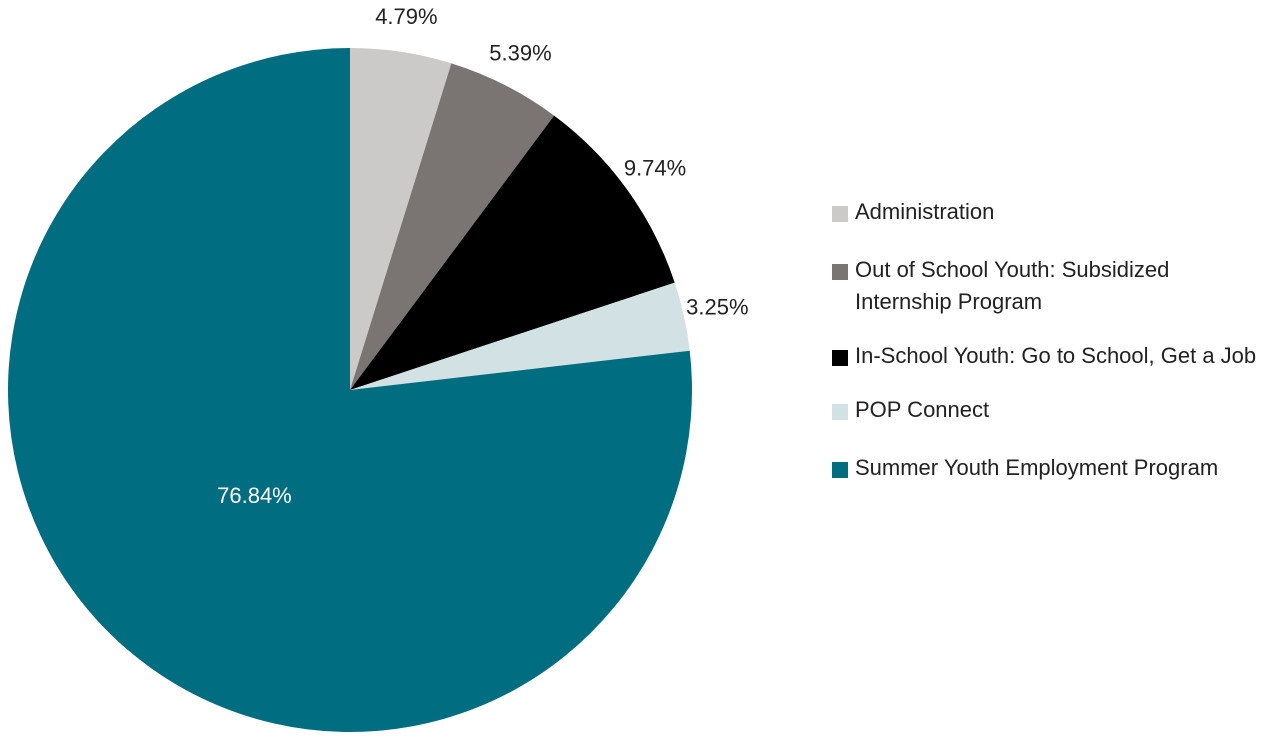 Image resolution: width=1278 pixels, height=736 pixels. I want to click on data-label: 9.74%, so click(655, 168).